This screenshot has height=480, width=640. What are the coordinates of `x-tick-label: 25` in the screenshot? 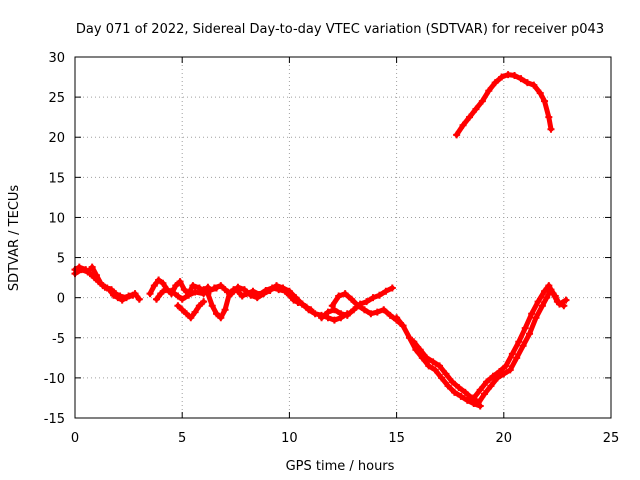 It's located at (611, 438).